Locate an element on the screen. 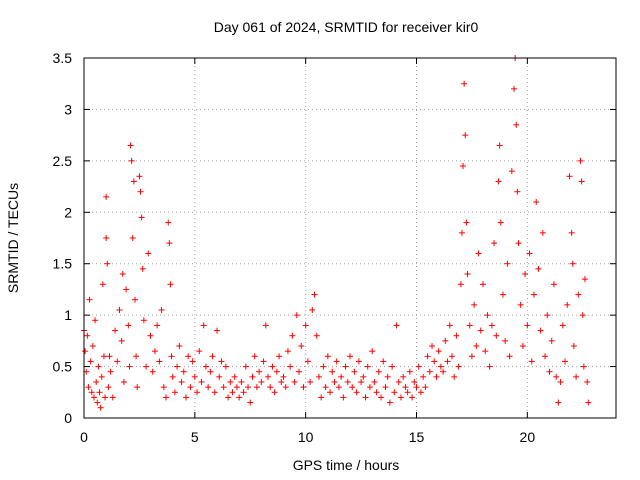 This screenshot has height=480, width=640. y-tick-label: 2.5 is located at coordinates (63, 161).